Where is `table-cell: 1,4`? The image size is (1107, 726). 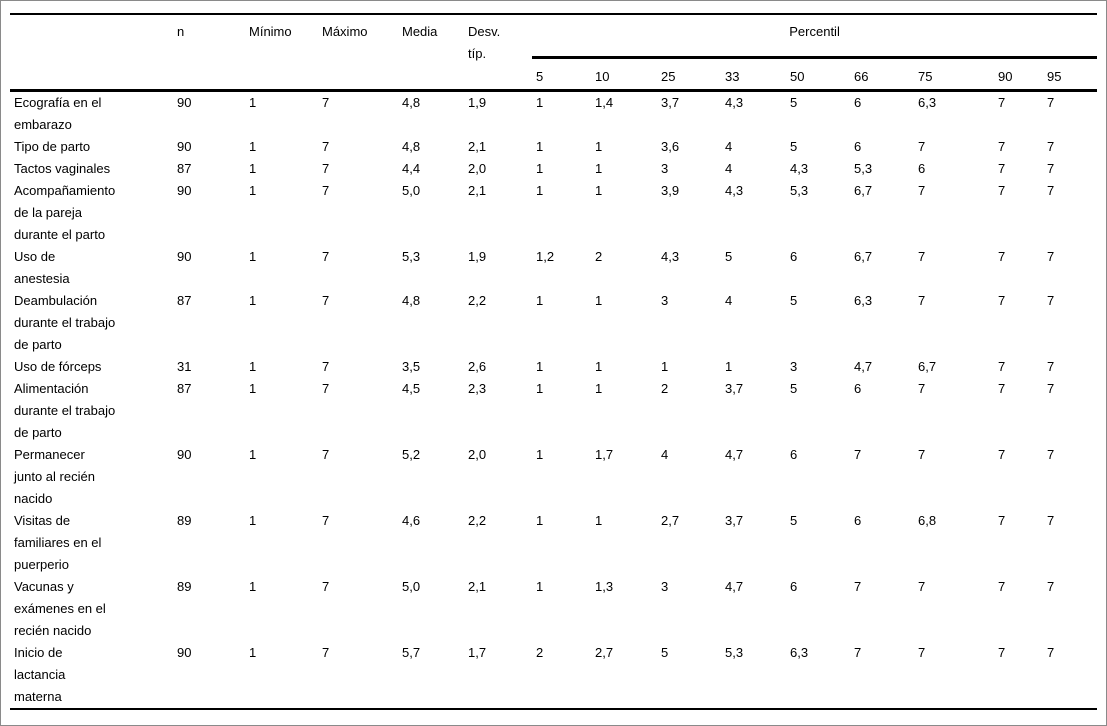 table-cell: 1,4 is located at coordinates (604, 102).